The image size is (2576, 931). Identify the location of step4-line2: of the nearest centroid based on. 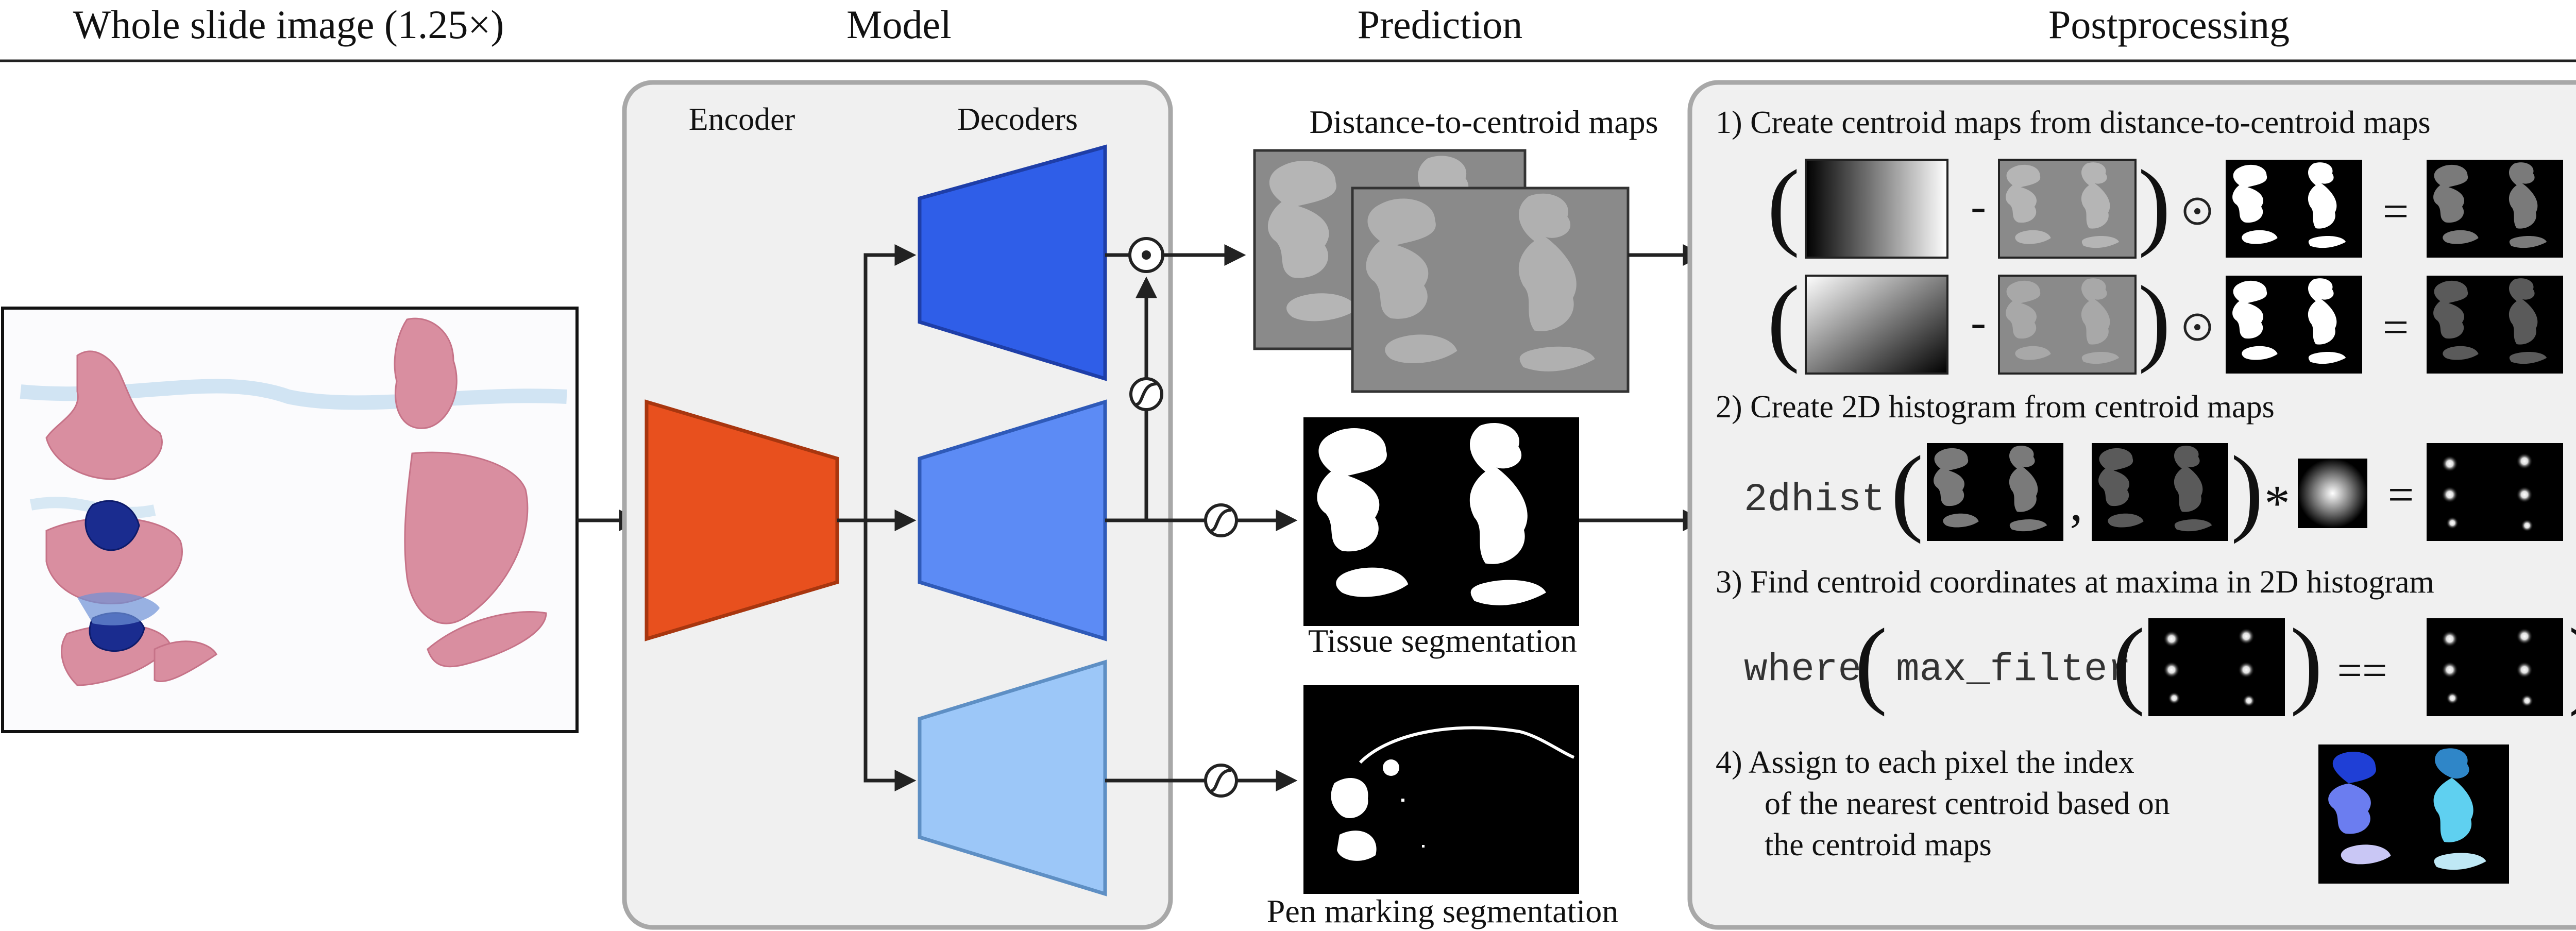
(1967, 804).